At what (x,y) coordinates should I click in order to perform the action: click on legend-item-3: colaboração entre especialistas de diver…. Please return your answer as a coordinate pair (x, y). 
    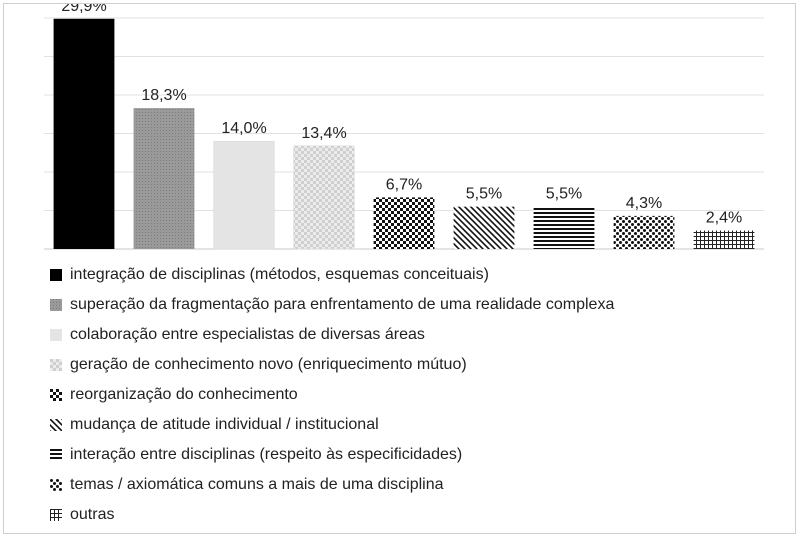
    Looking at the image, I should click on (332, 335).